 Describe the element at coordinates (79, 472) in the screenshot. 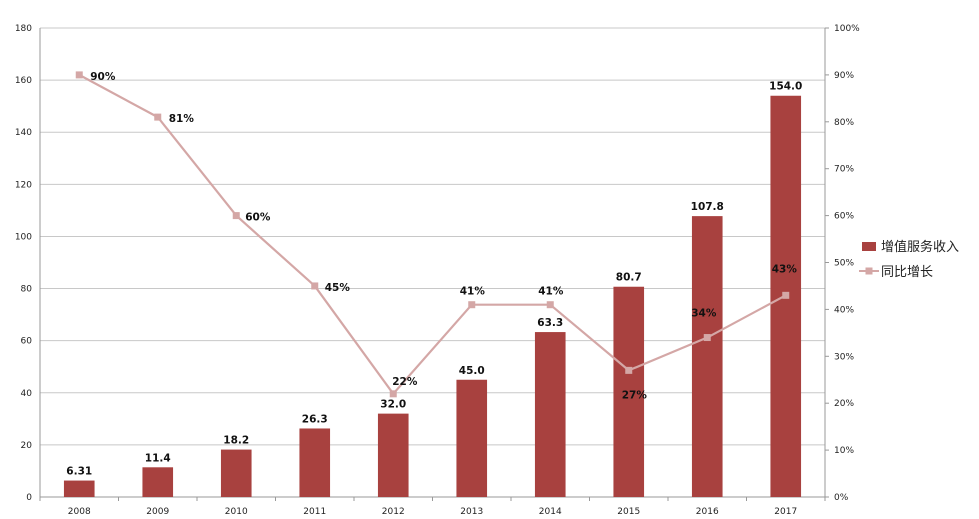

I see `bar-value-label: 6.31` at that location.